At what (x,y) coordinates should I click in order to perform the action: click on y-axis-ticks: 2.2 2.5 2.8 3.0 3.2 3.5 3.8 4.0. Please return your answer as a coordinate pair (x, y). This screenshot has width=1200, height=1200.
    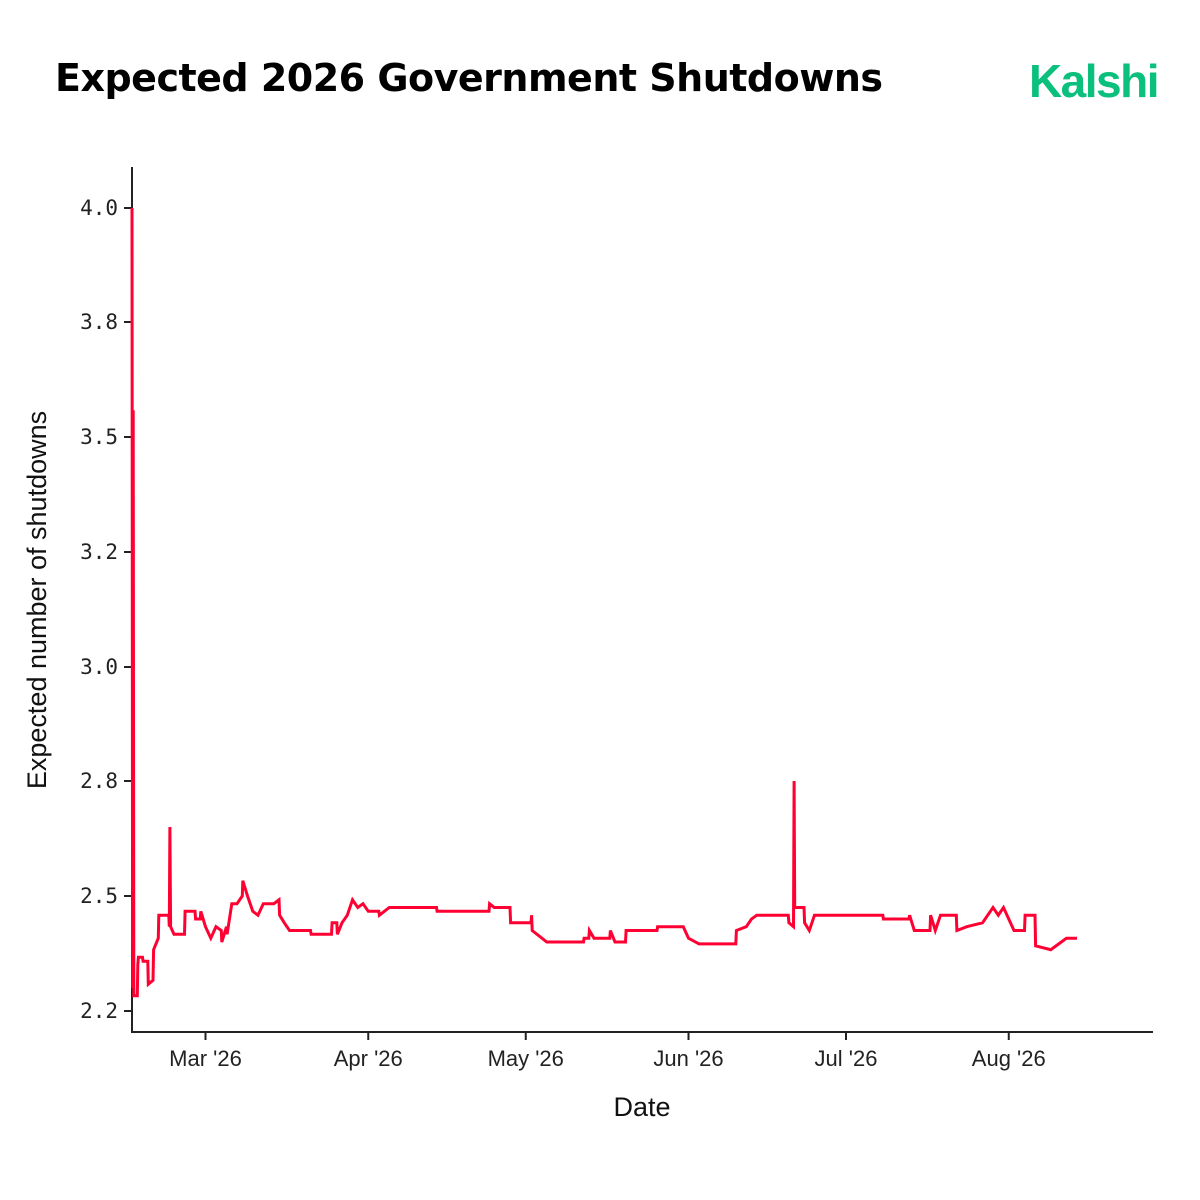
    Looking at the image, I should click on (106, 609).